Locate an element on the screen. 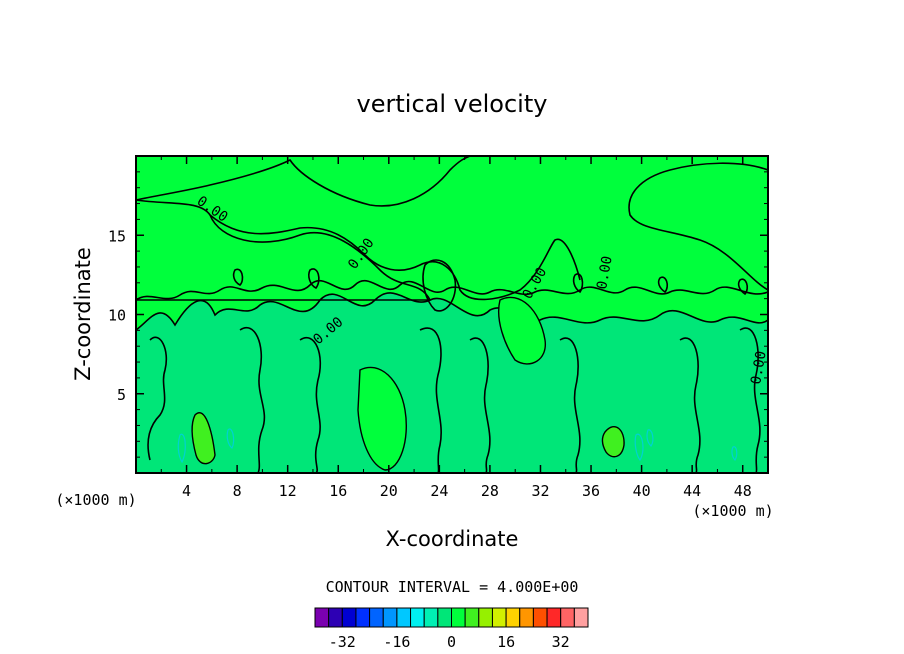 The image size is (904, 654). updraft-patch-left is located at coordinates (203, 438).